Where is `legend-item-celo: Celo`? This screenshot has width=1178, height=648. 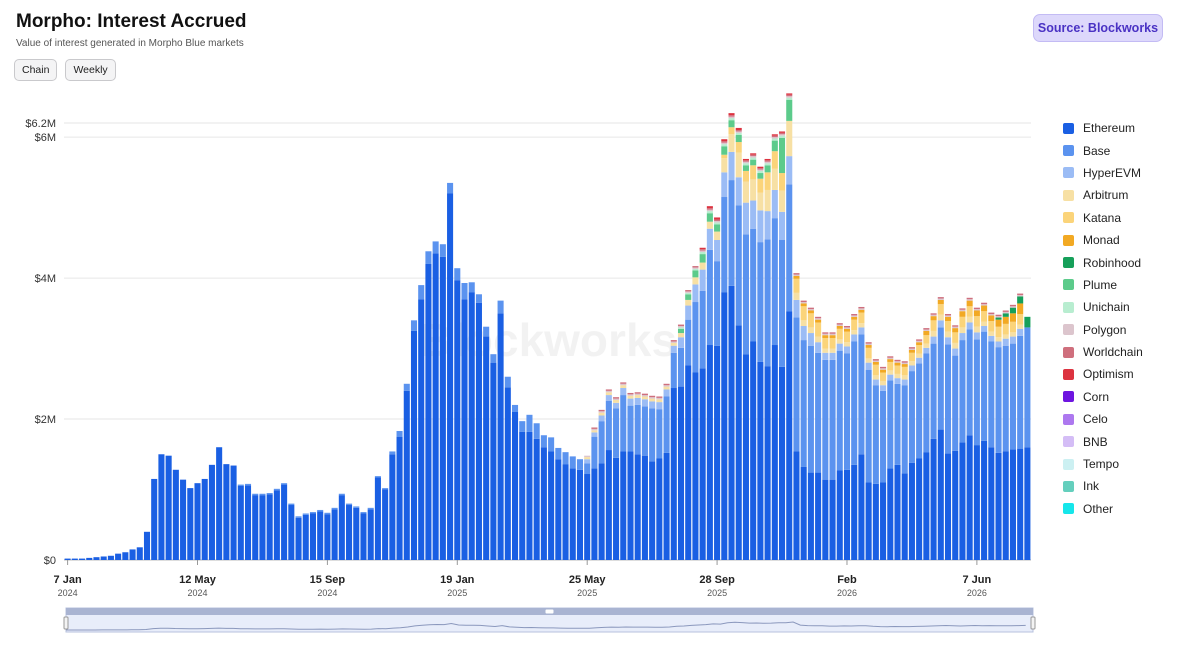 legend-item-celo: Celo is located at coordinates (1103, 419).